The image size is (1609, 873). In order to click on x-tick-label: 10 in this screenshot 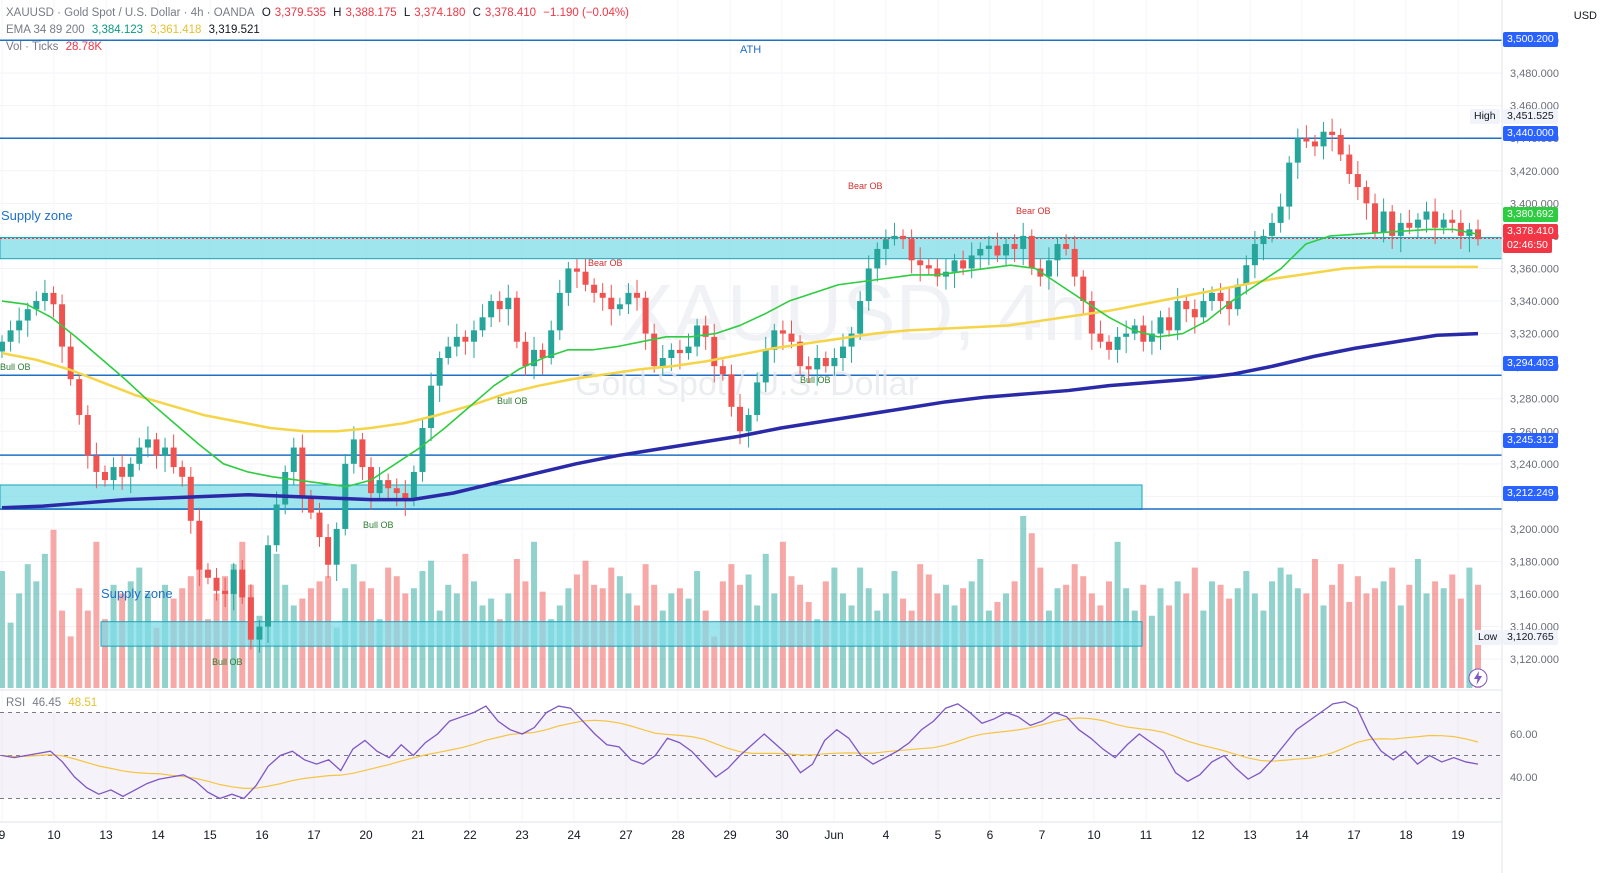, I will do `click(1094, 835)`.